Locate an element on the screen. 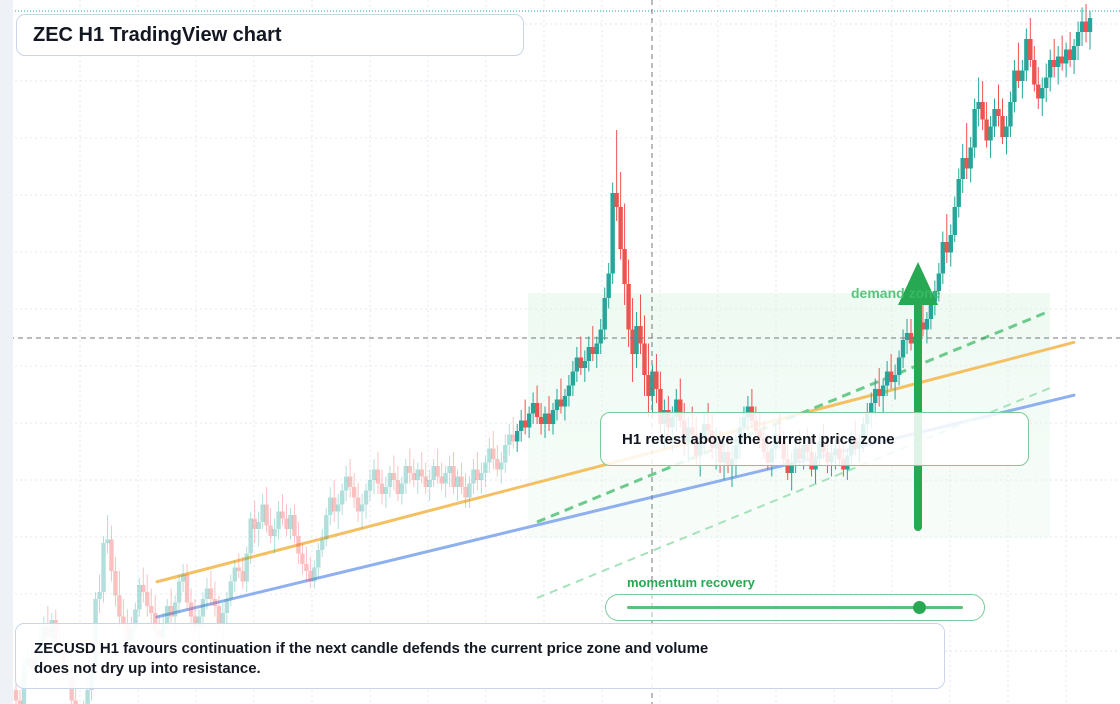  momentum-slider-knob is located at coordinates (920, 607).